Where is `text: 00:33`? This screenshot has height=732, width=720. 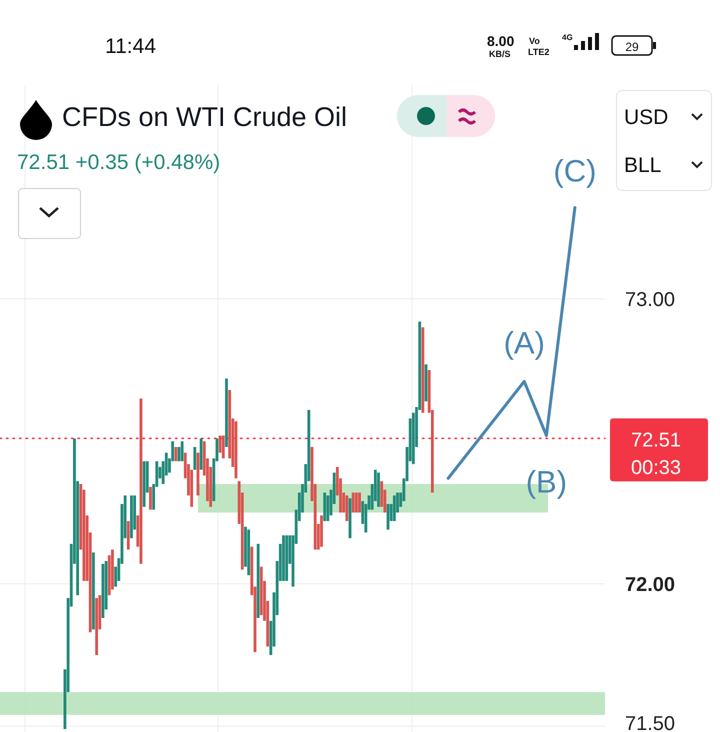
text: 00:33 is located at coordinates (656, 468).